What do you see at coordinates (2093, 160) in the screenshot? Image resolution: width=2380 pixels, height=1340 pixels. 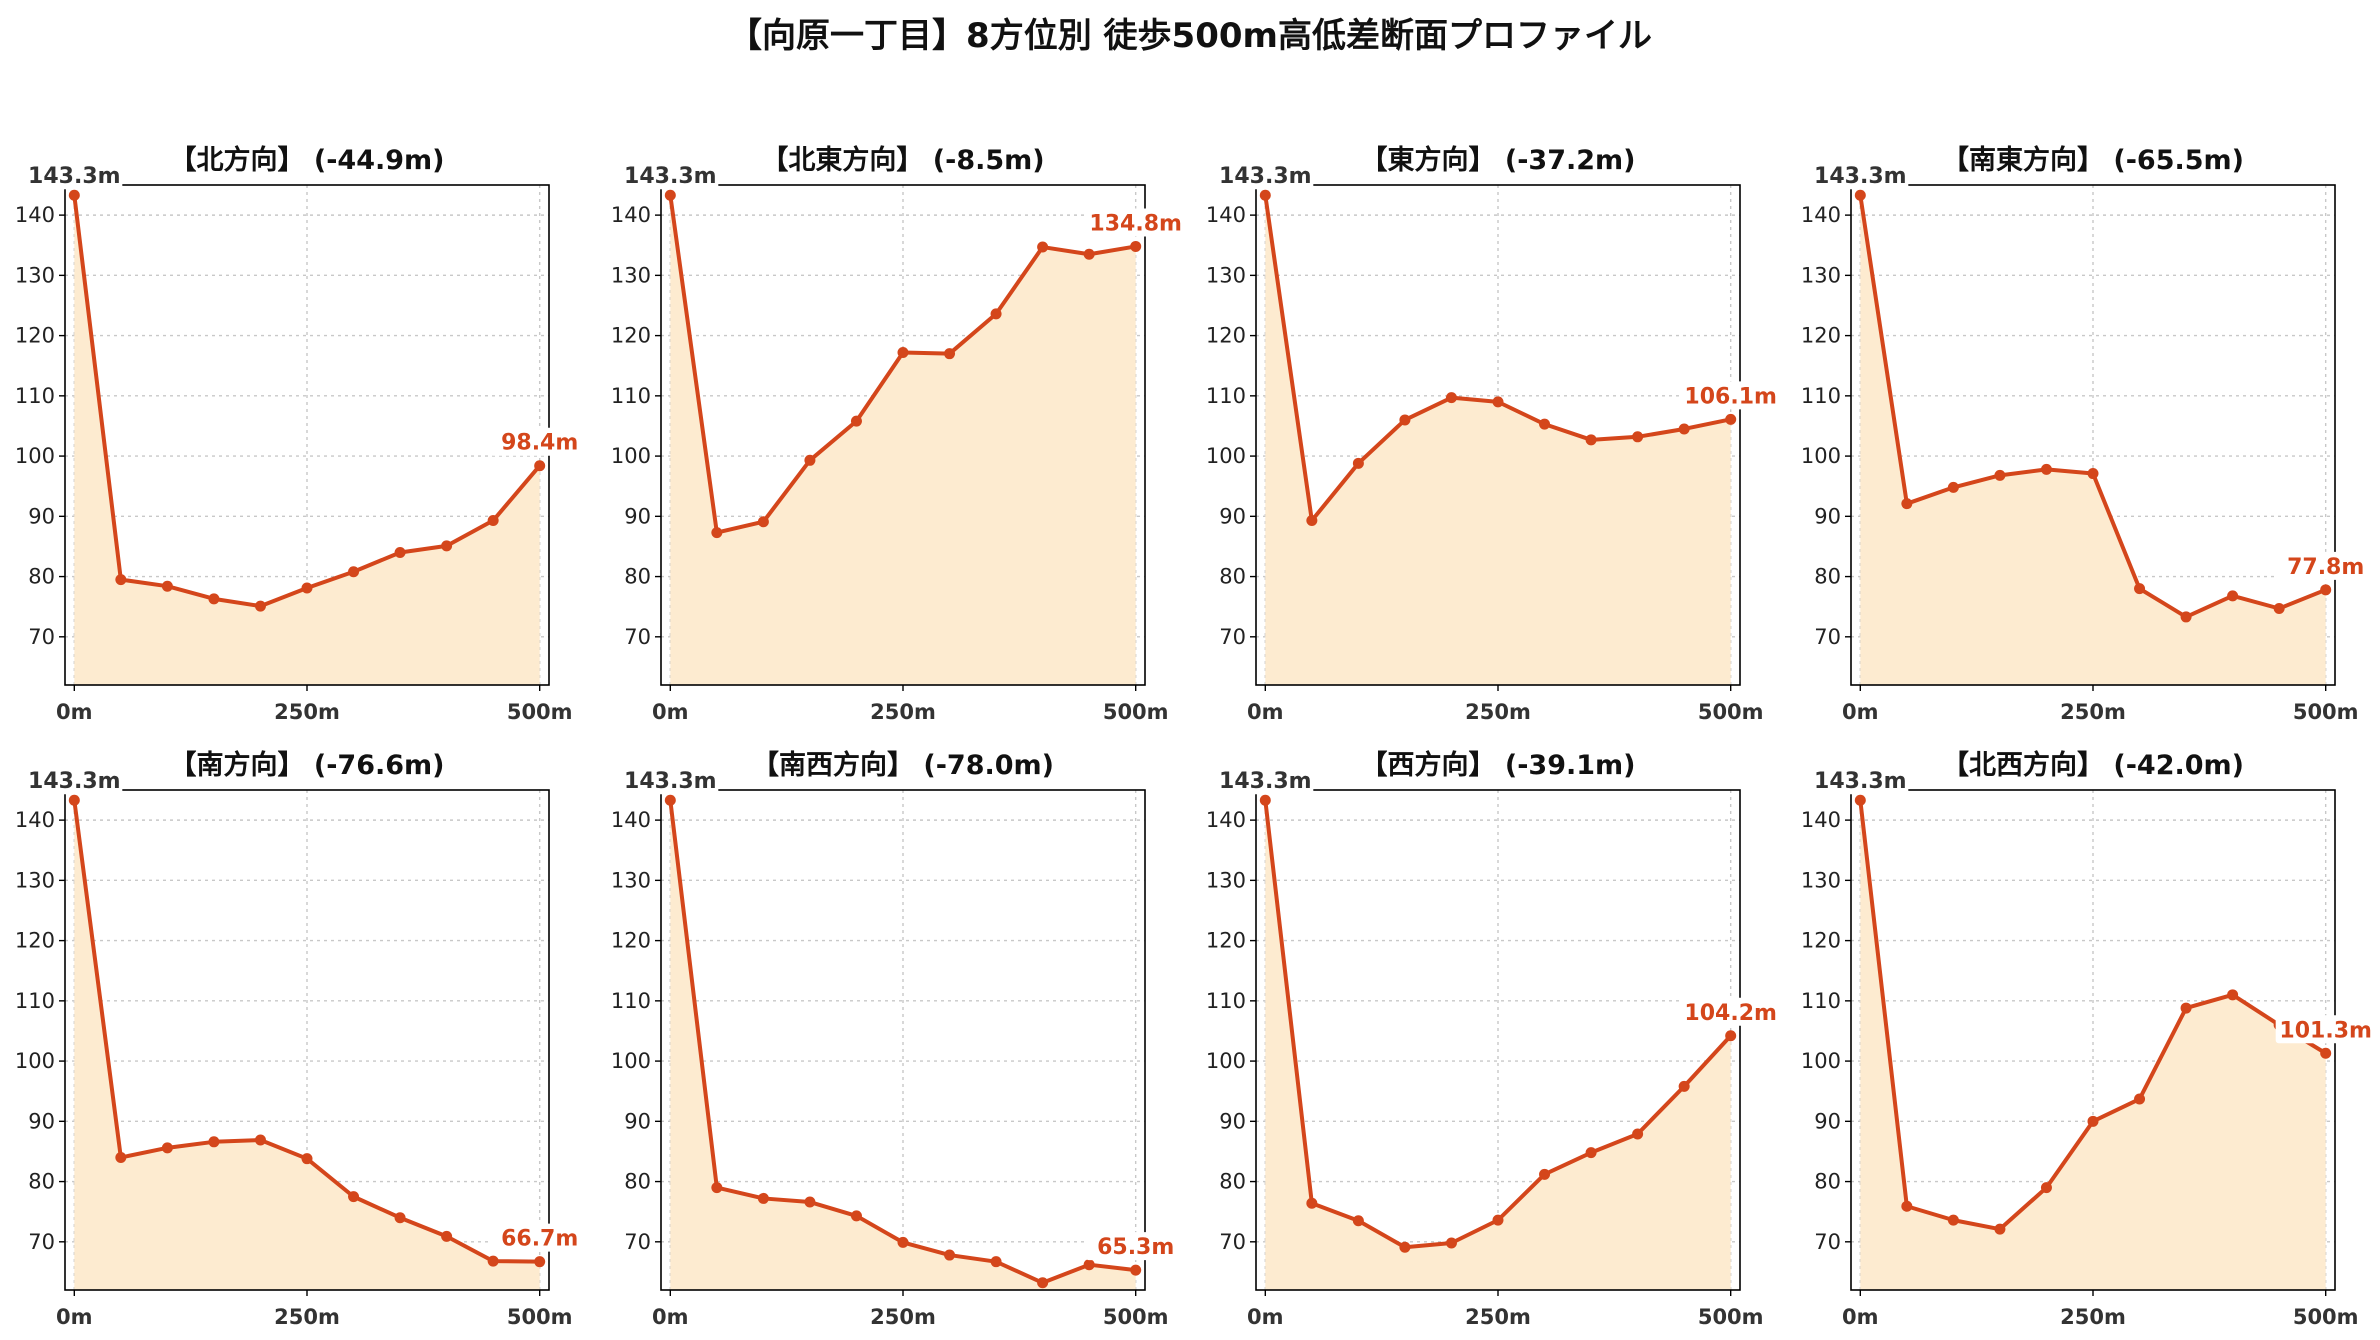 I see `panel-title: 【南東方向】 (-65.5m)` at bounding box center [2093, 160].